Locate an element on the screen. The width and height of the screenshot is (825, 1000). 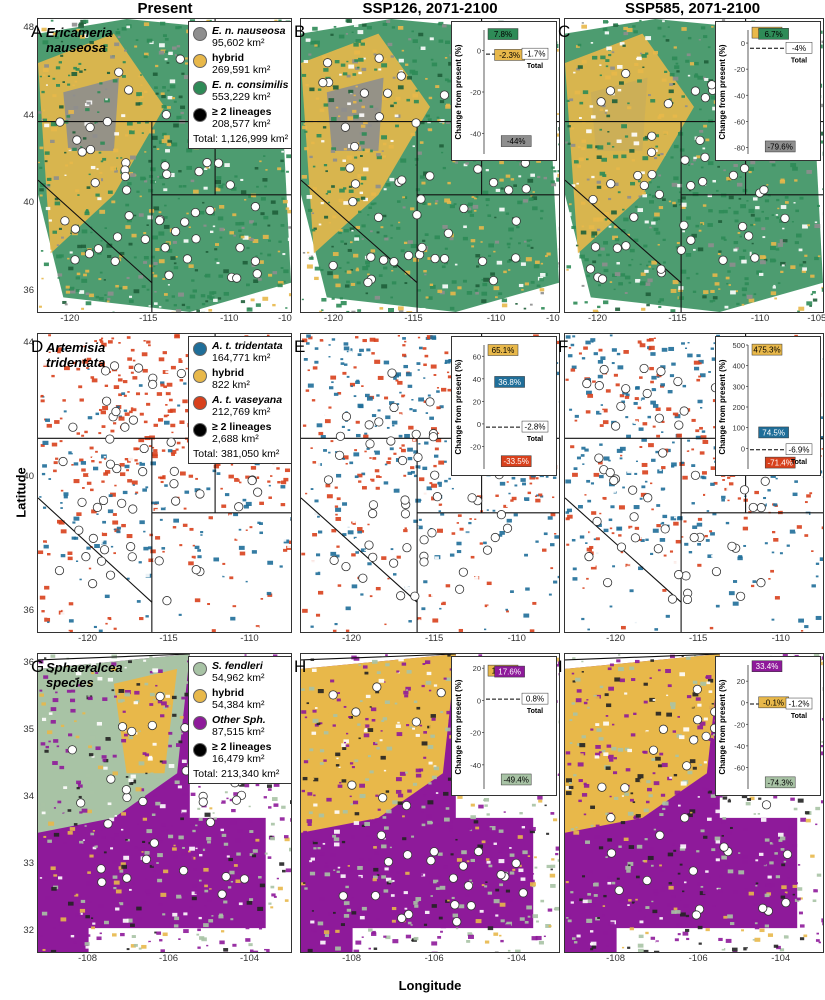
legend-name: S. fendleri is located at coordinates (237, 666).